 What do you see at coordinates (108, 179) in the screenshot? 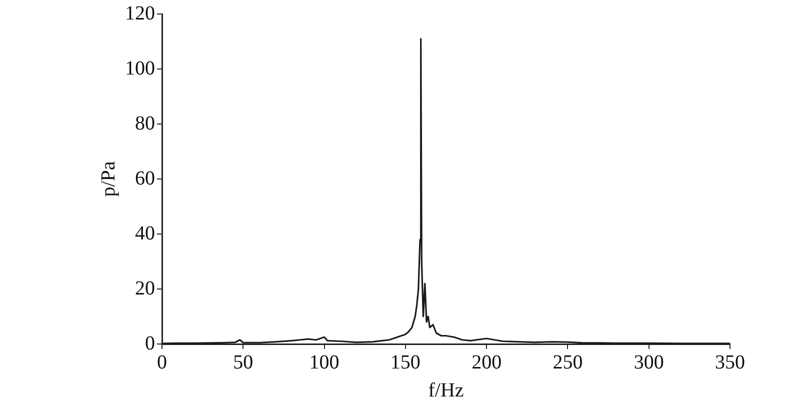
I see `y-axis-title: p/Pa` at bounding box center [108, 179].